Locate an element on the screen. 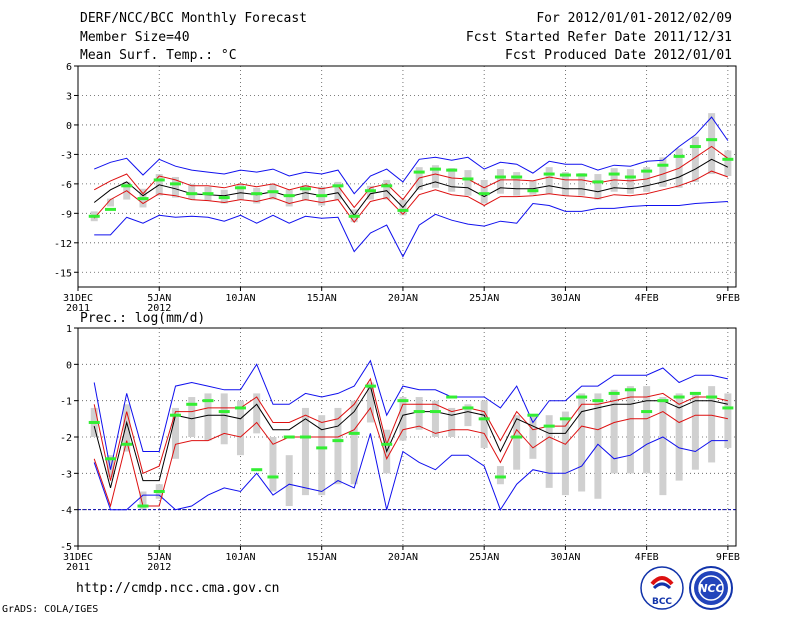 Image resolution: width=800 pixels, height=618 pixels. y-tick-label: -12 is located at coordinates (63, 244).